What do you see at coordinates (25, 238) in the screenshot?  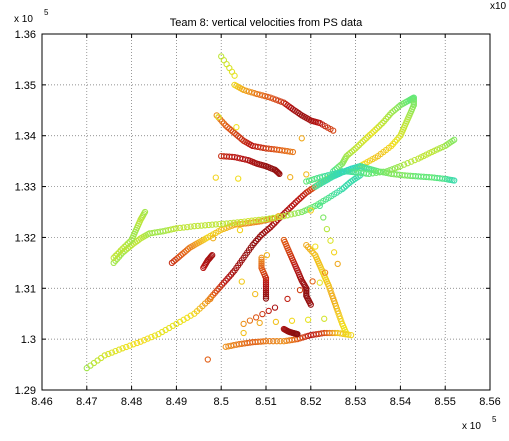 I see `y-tick-label: 1.32` at bounding box center [25, 238].